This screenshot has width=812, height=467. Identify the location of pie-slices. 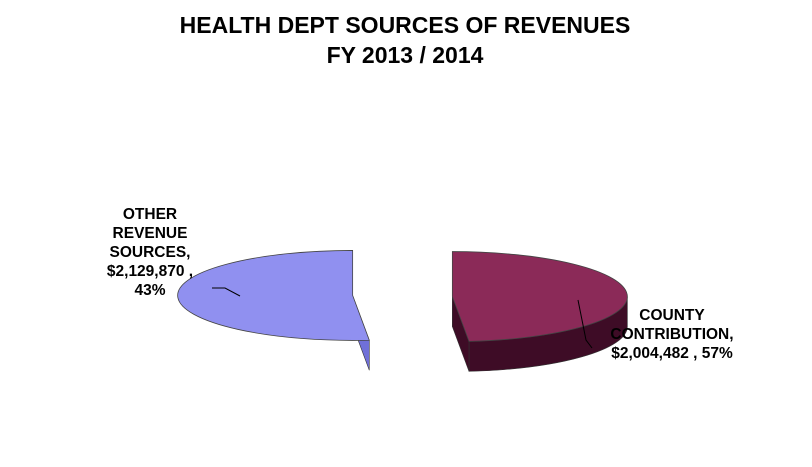
(402, 311).